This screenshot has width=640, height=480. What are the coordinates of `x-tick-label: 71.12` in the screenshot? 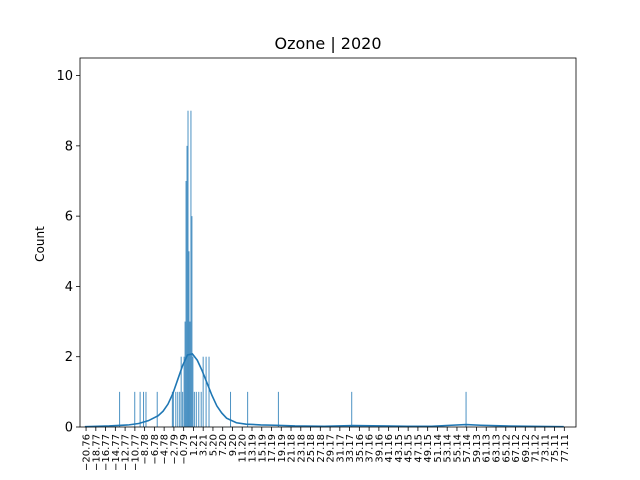 It's located at (536, 448).